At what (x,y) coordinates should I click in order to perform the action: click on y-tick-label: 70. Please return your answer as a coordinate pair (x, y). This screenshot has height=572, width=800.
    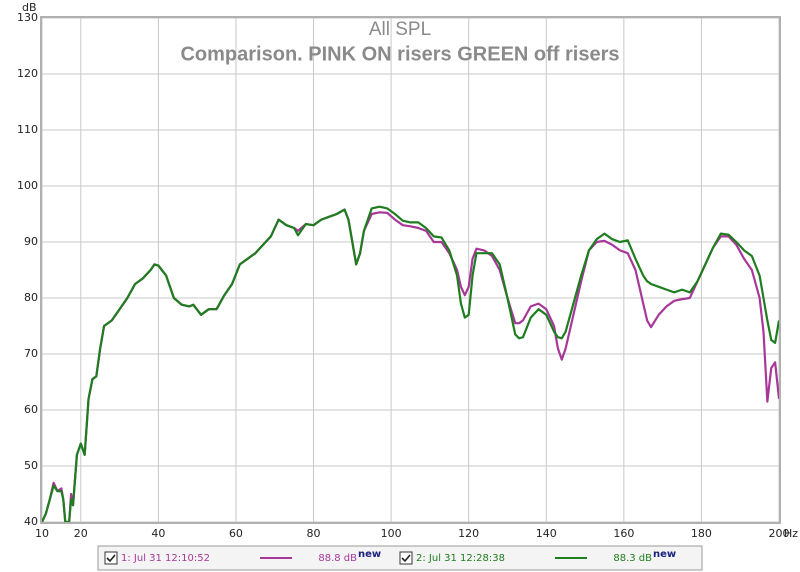
    Looking at the image, I should click on (31, 353).